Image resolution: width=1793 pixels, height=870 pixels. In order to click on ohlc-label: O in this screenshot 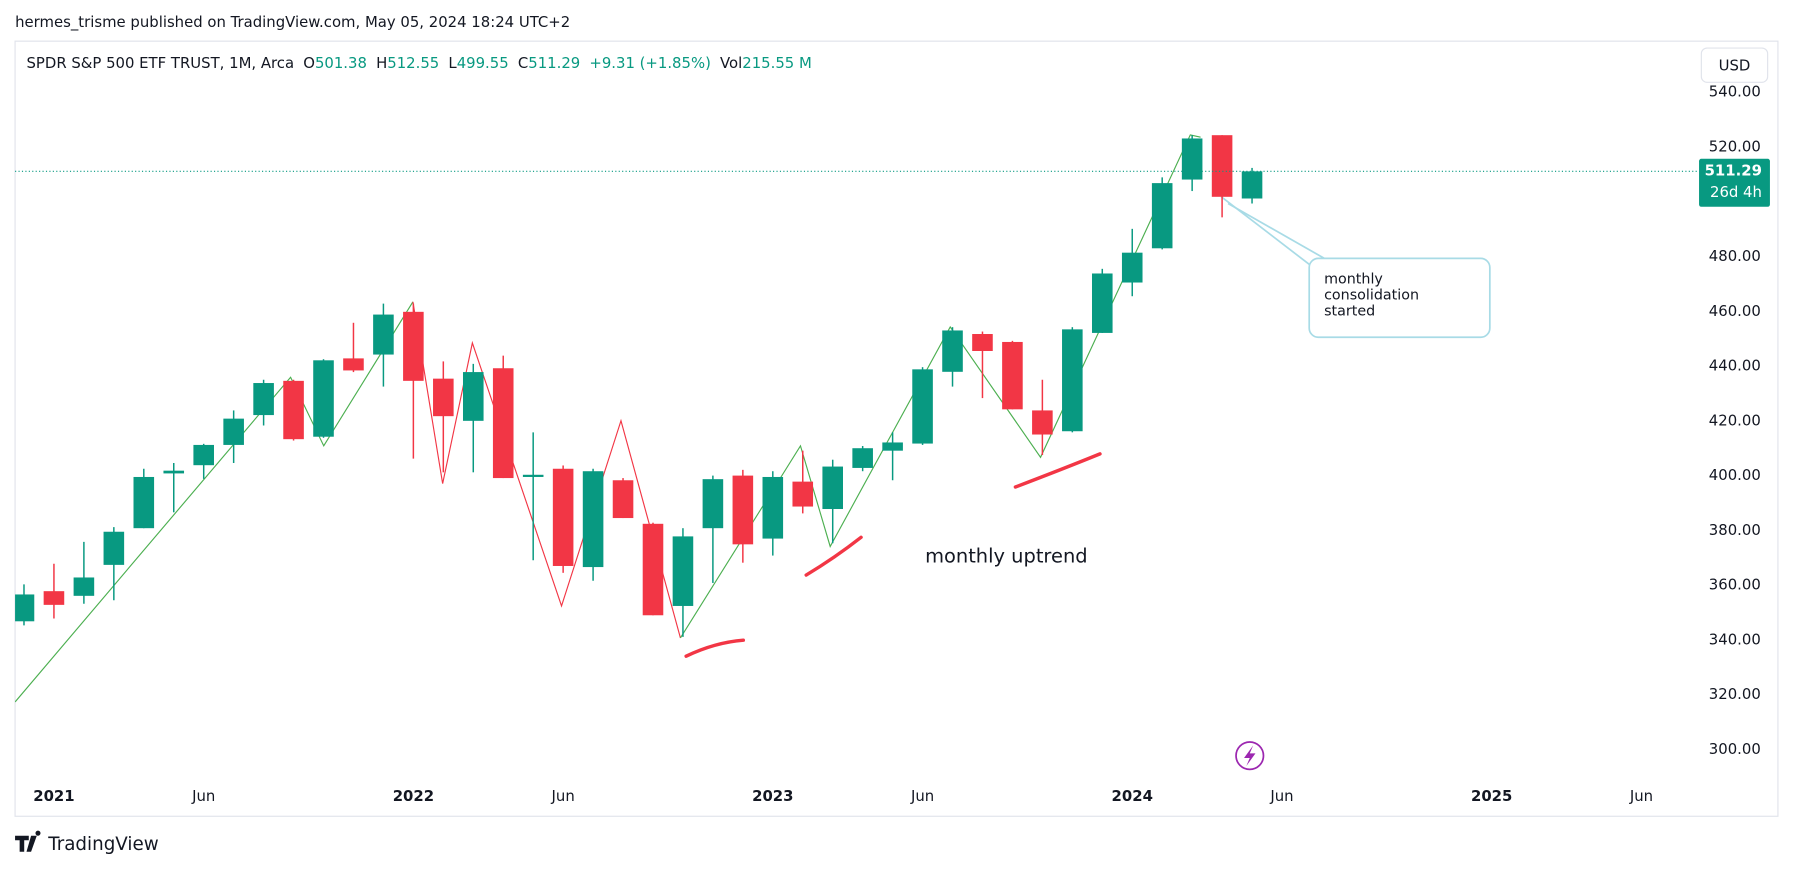, I will do `click(309, 63)`.